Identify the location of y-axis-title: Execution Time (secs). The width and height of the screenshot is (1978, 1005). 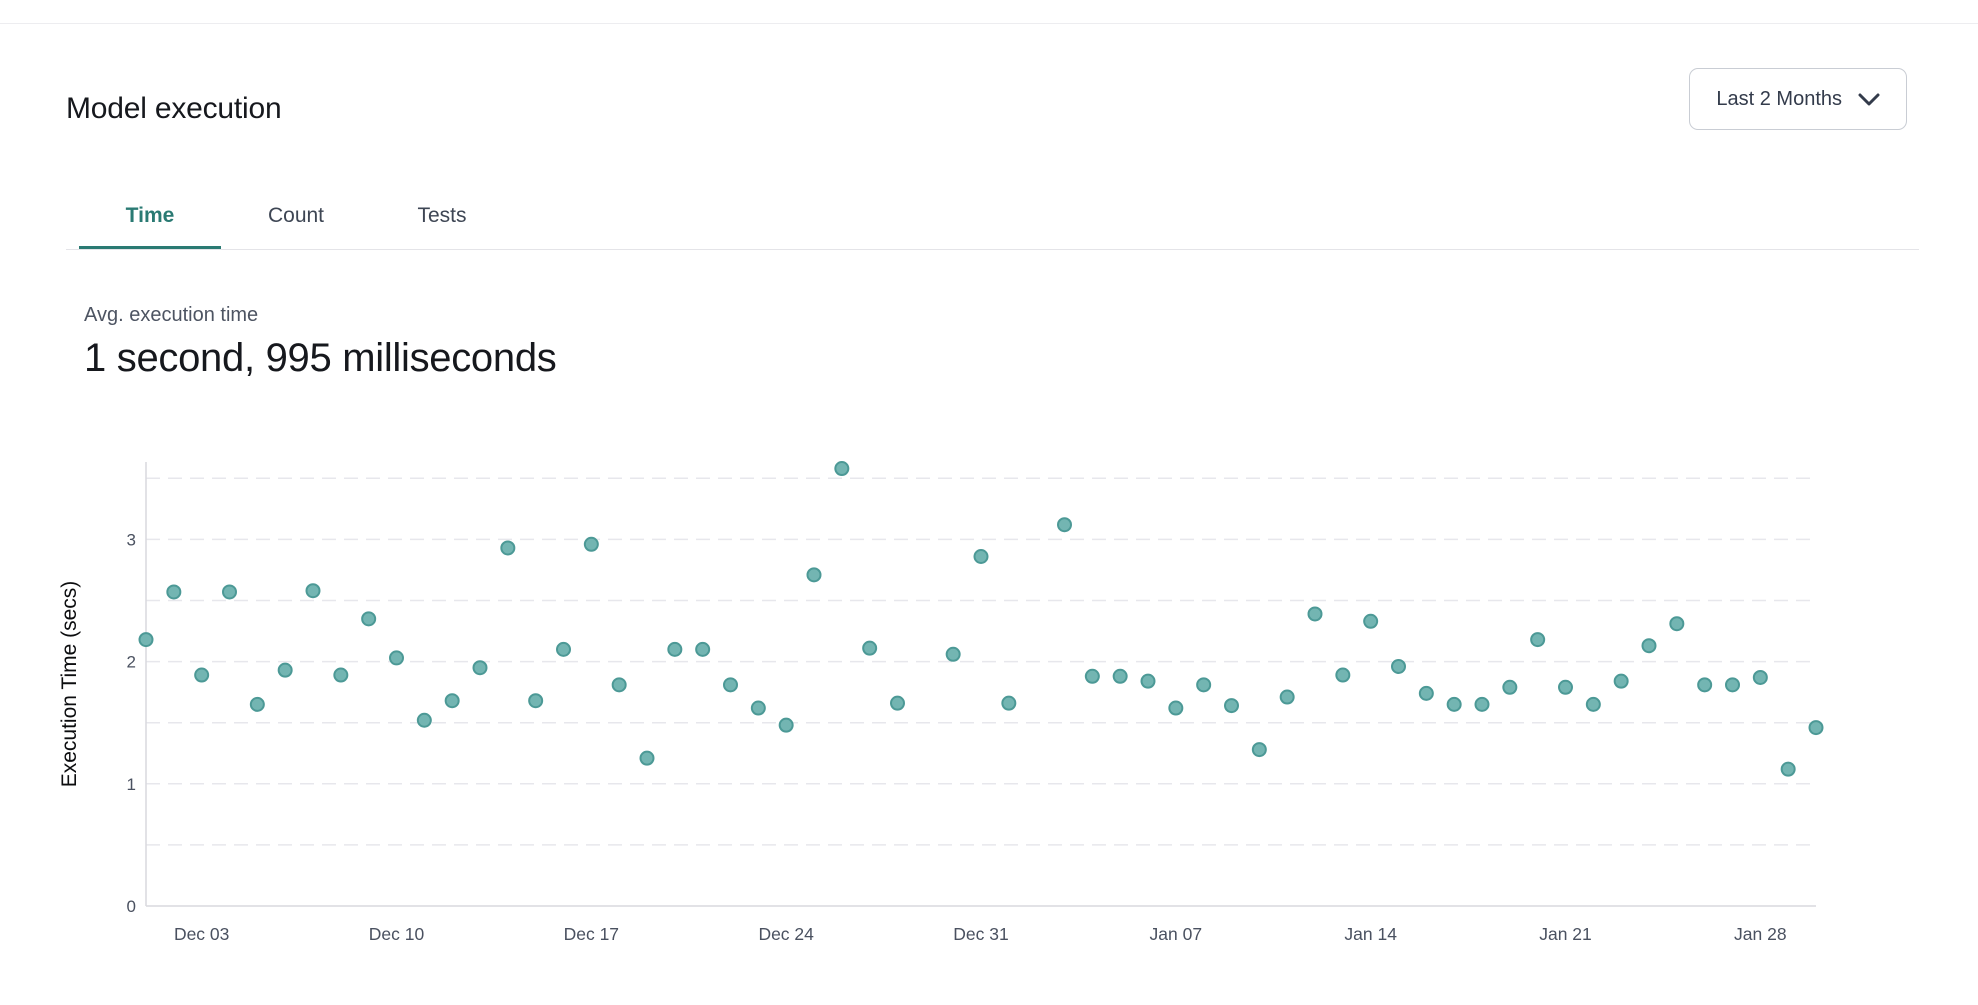
(69, 684).